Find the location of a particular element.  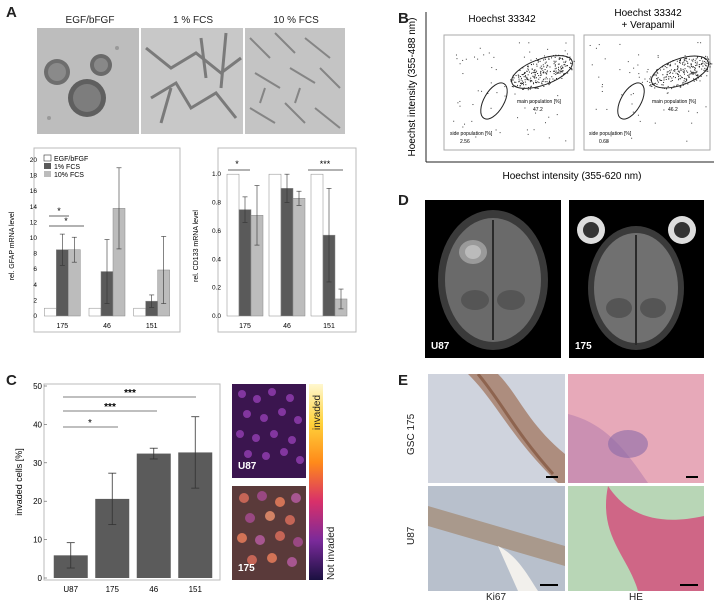

invasion-xtick: 46 is located at coordinates (153, 589).